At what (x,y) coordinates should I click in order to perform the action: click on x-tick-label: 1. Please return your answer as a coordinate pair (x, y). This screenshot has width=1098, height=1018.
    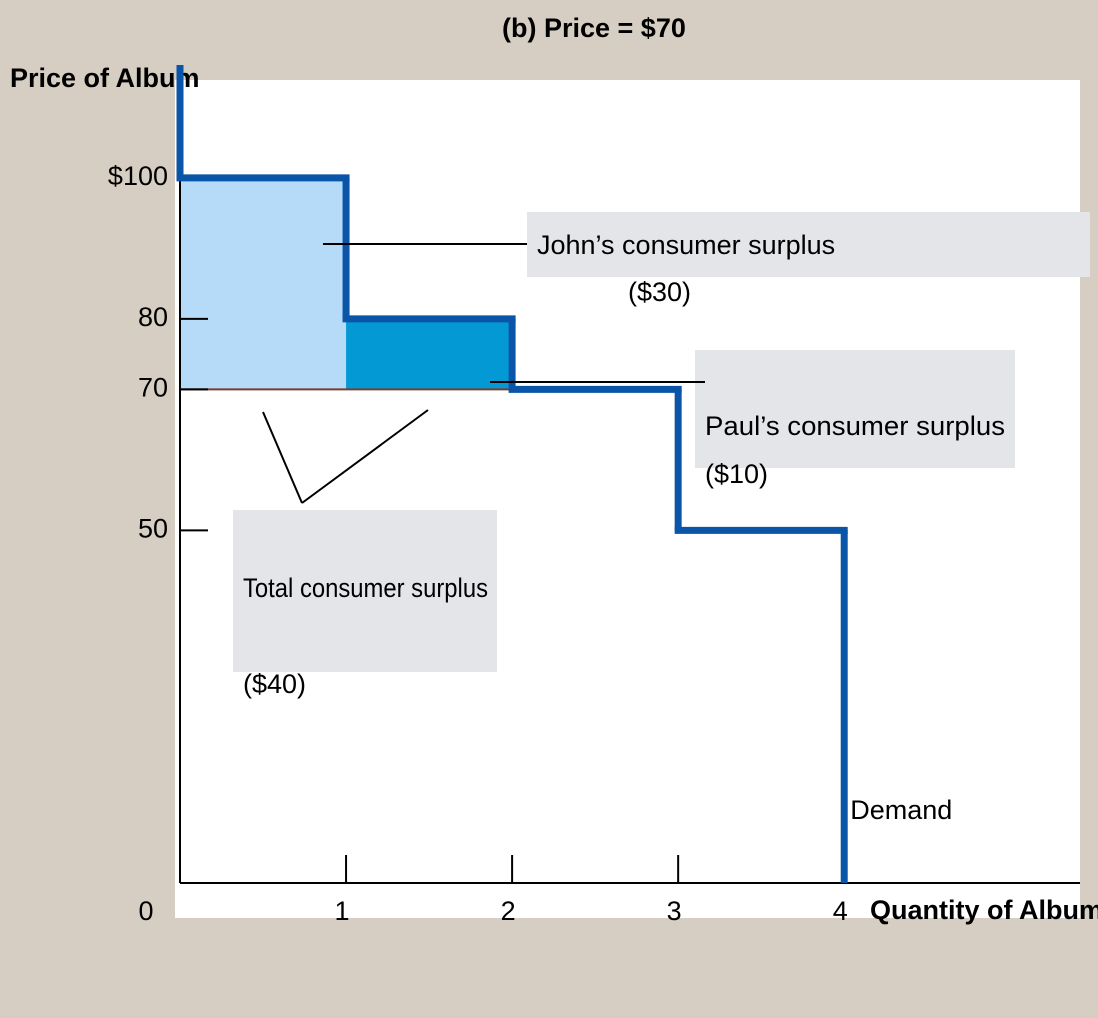
    Looking at the image, I should click on (342, 911).